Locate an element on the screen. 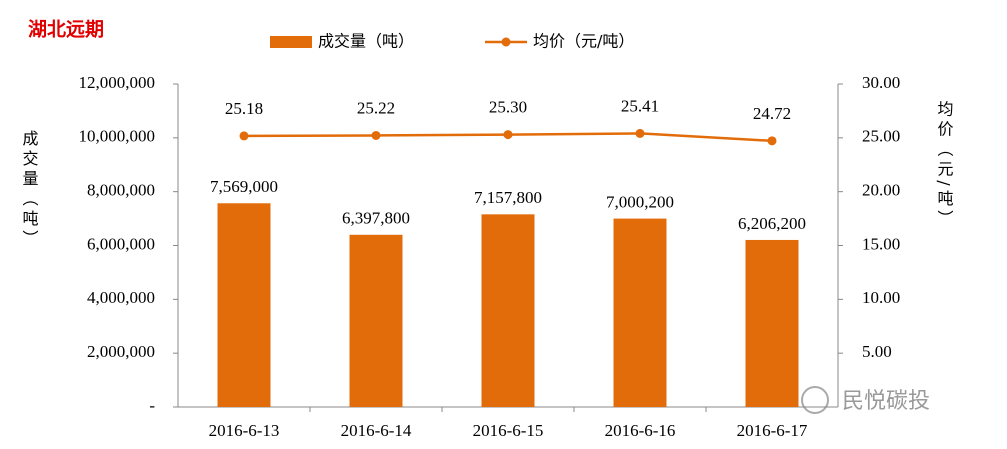 The image size is (1007, 449). line-value-label: 24.72 is located at coordinates (772, 113).